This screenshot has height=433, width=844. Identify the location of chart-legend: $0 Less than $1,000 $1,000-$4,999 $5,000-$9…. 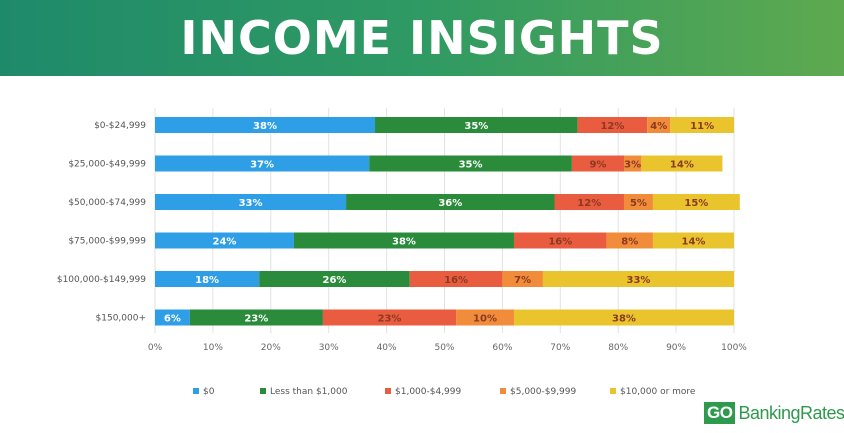
(444, 392).